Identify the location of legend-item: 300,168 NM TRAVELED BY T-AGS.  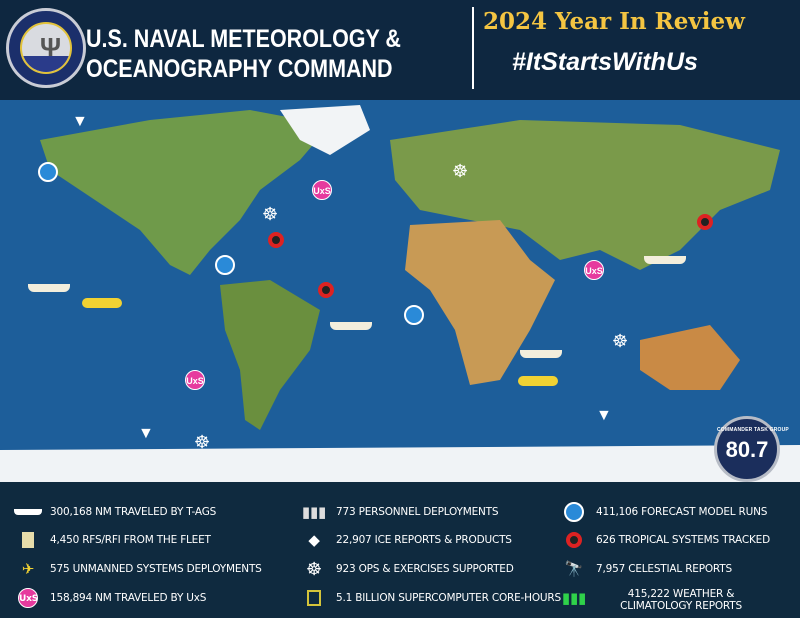
(115, 512).